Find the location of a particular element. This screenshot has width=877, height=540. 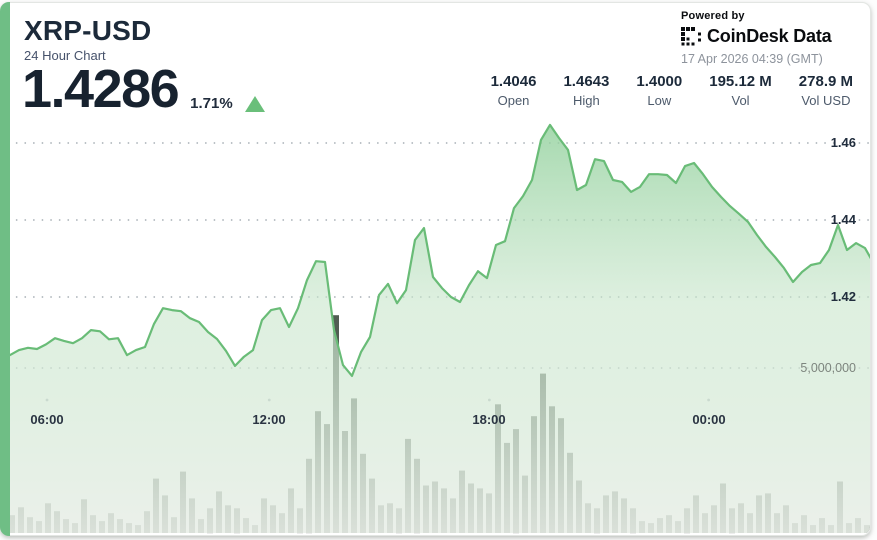

stat-vol: 195.12 M Vol is located at coordinates (740, 90).